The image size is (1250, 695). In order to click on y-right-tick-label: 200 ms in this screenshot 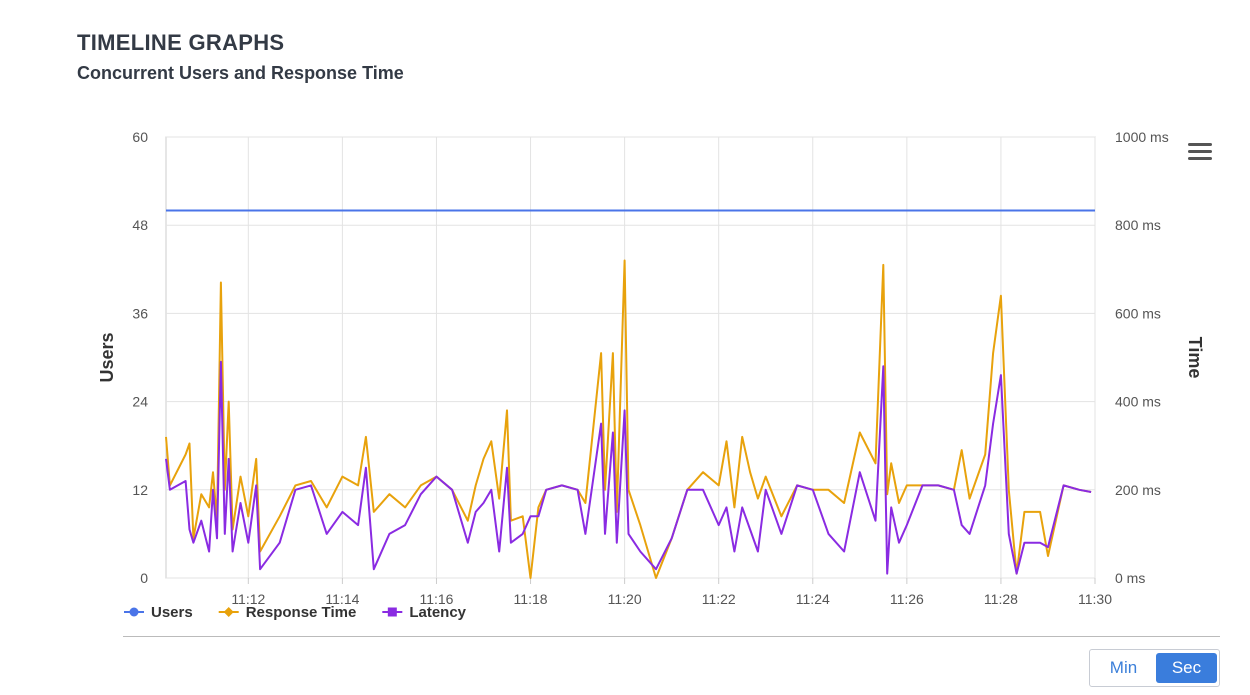, I will do `click(1138, 490)`.